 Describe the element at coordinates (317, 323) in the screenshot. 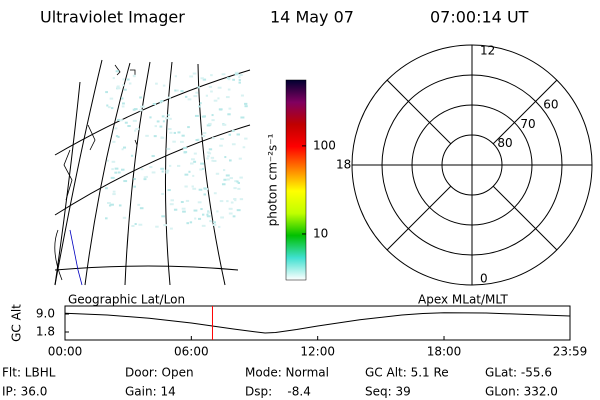

I see `altitude-frame` at that location.